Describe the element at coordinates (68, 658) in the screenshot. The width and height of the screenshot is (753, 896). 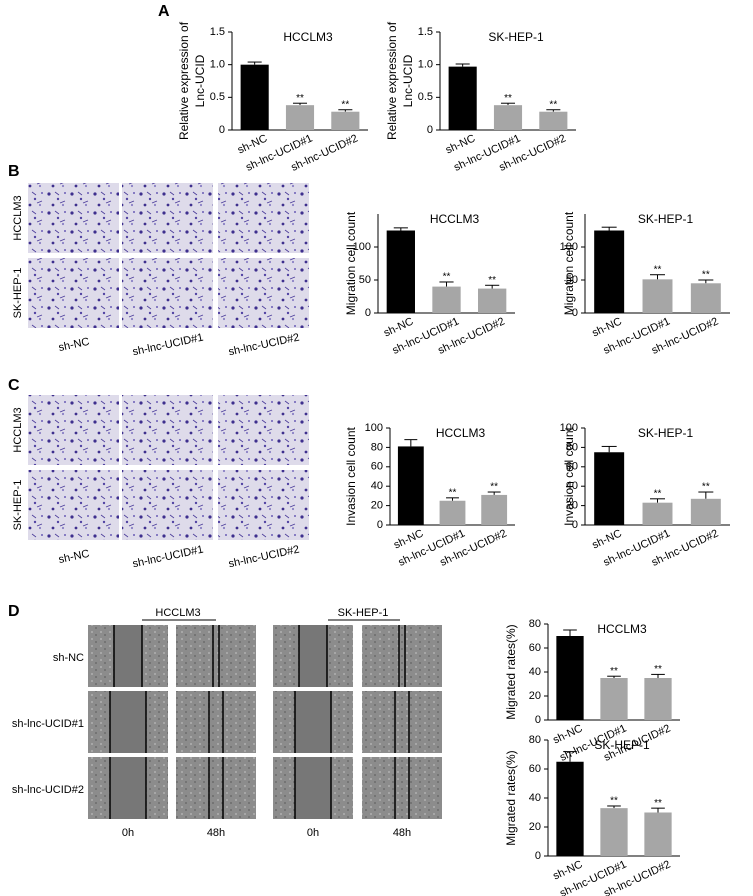
I see `row-label: sh-NC` at that location.